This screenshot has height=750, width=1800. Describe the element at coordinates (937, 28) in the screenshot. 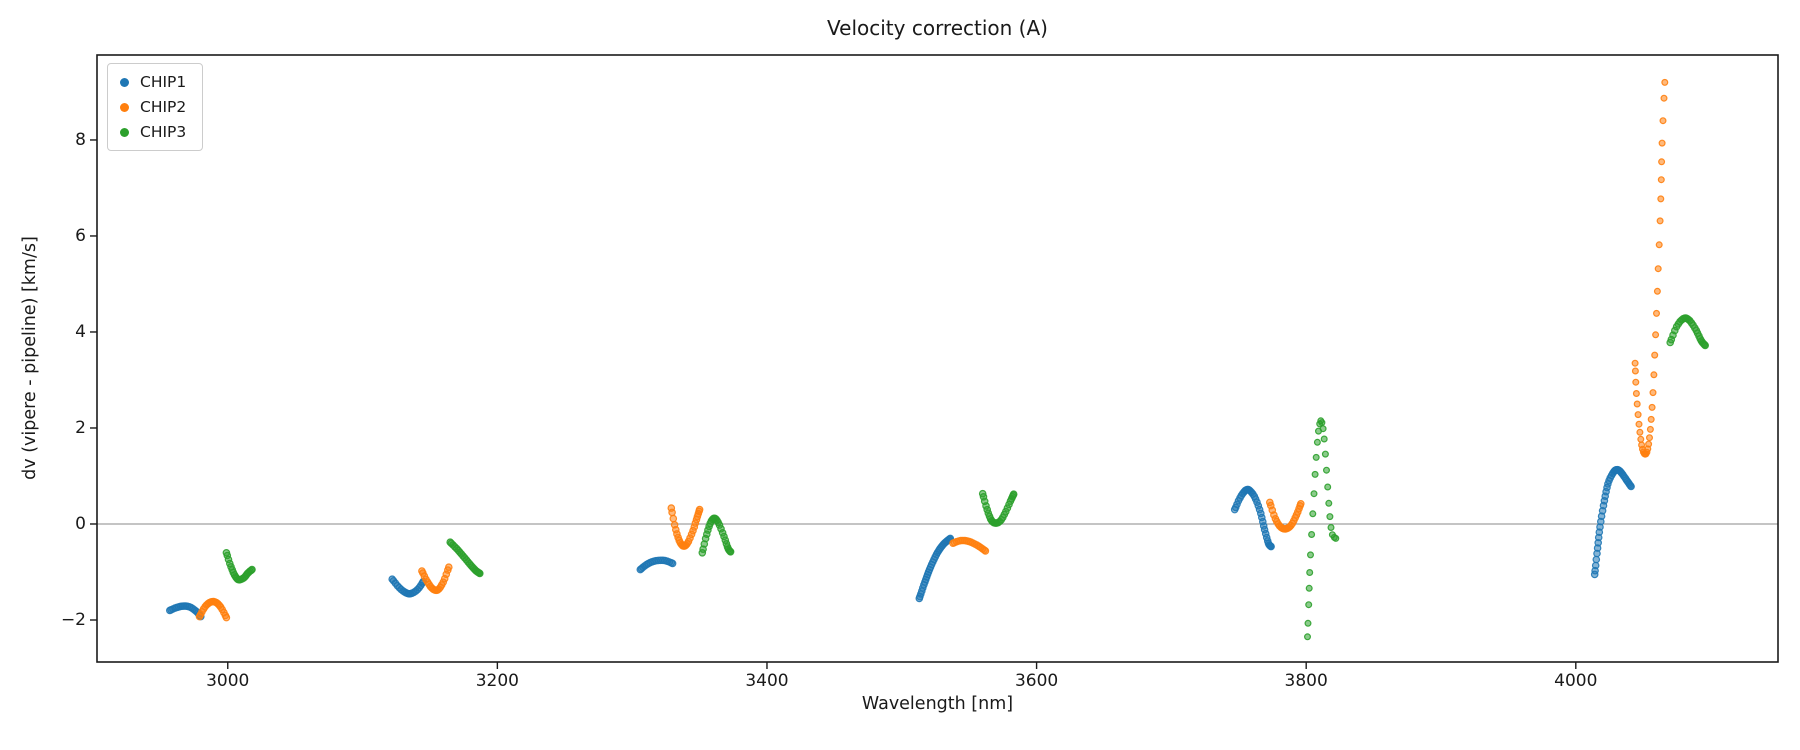

I see `chart-title: Velocity correction (A)` at that location.